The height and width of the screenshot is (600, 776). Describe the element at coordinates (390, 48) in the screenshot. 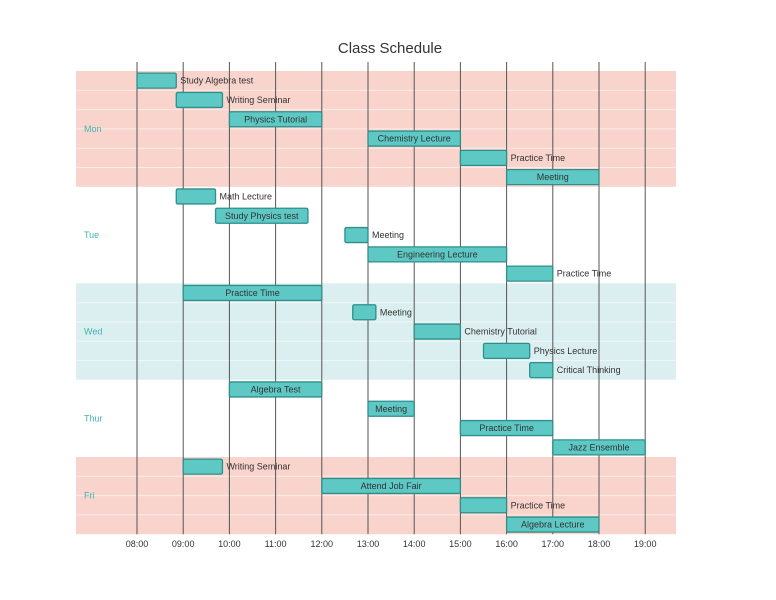

I see `chart-title: Class Schedule` at that location.